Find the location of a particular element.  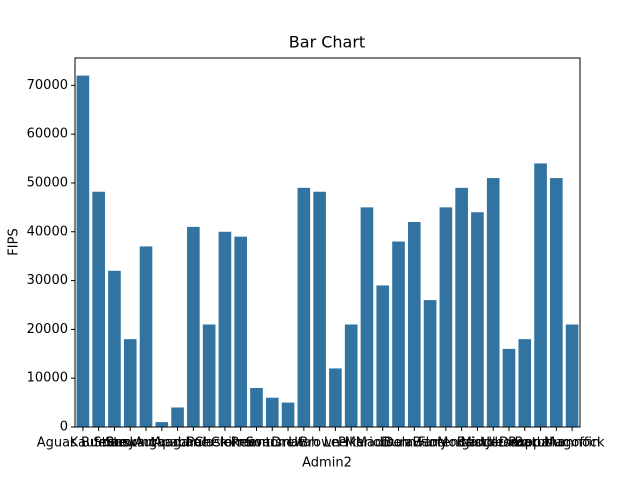

y-tick-label: 30000 is located at coordinates (47, 280).